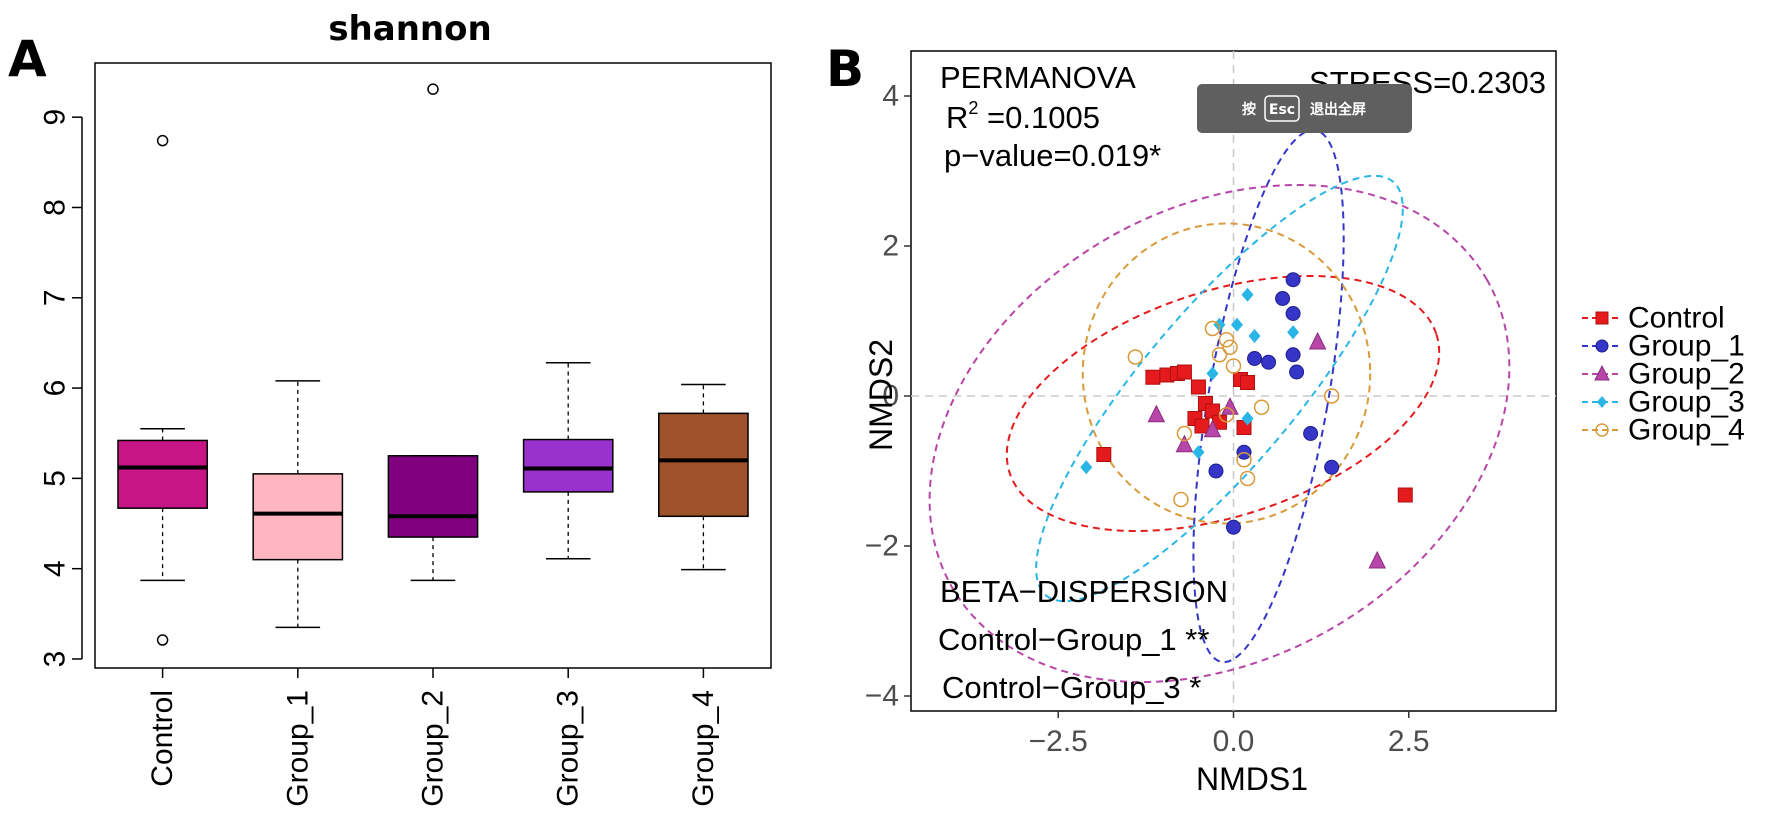 This screenshot has width=1772, height=837. What do you see at coordinates (1084, 591) in the screenshot?
I see `beta-dispersion-title: BETA−DISPERSION` at bounding box center [1084, 591].